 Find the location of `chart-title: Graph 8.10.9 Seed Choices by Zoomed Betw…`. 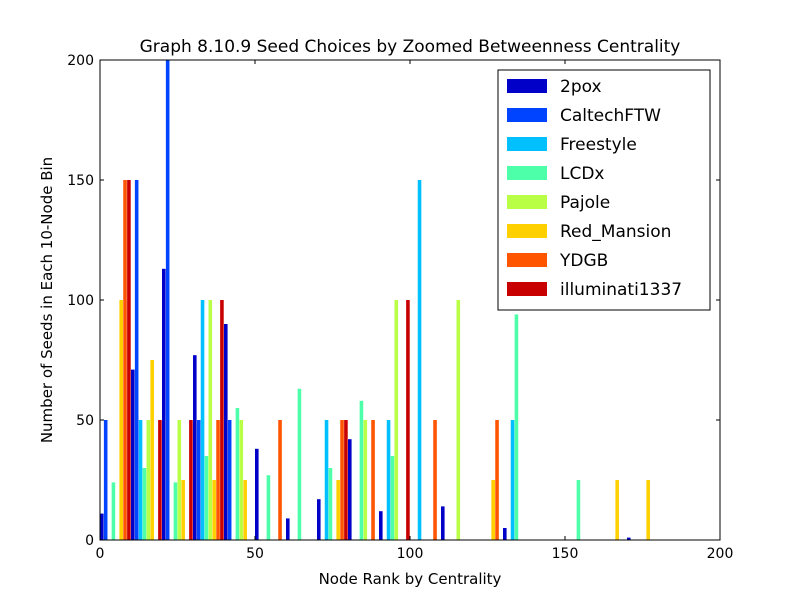

chart-title: Graph 8.10.9 Seed Choices by Zoomed Betw… is located at coordinates (410, 47).